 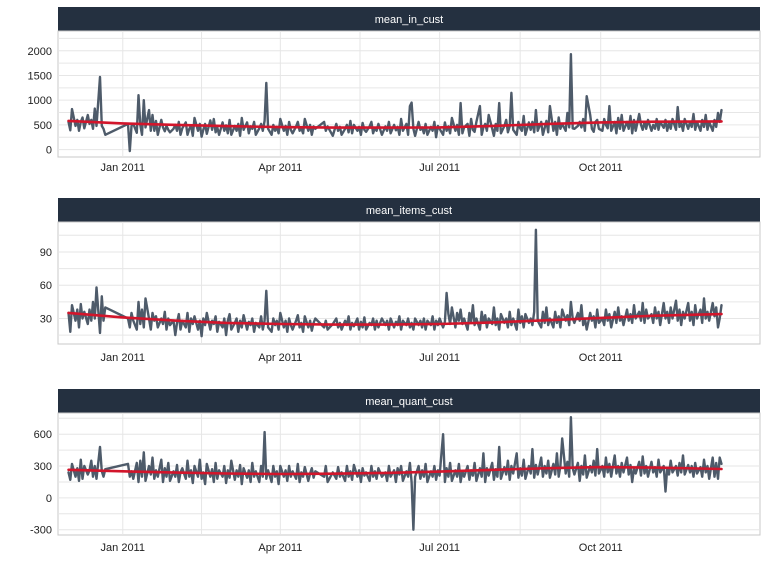 What do you see at coordinates (362, 358) in the screenshot?
I see `x-tick-labels-2: Jan 2011 Apr 2011 Jul 2011 Oct 2011` at bounding box center [362, 358].